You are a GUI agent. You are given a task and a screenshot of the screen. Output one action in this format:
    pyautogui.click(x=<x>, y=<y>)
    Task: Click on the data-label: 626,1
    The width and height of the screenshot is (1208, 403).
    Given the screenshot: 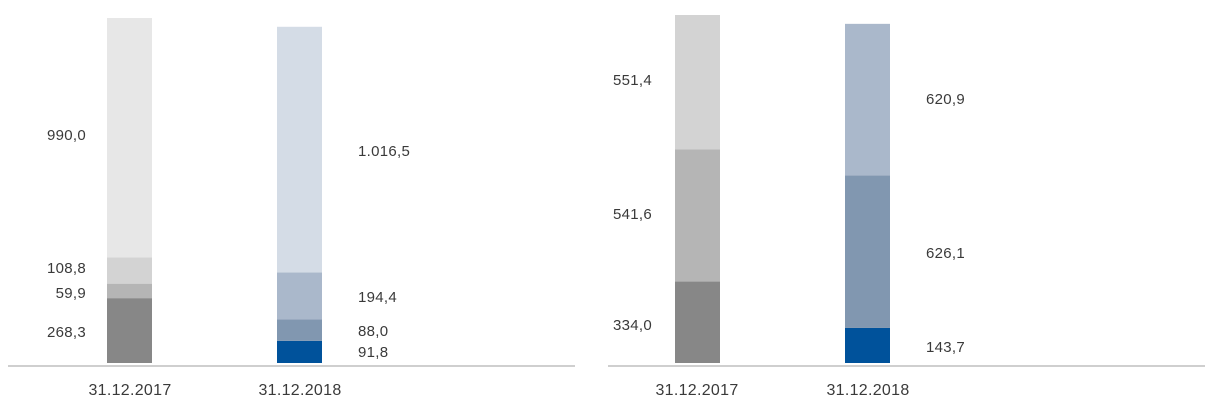 What is the action you would take?
    pyautogui.click(x=945, y=253)
    